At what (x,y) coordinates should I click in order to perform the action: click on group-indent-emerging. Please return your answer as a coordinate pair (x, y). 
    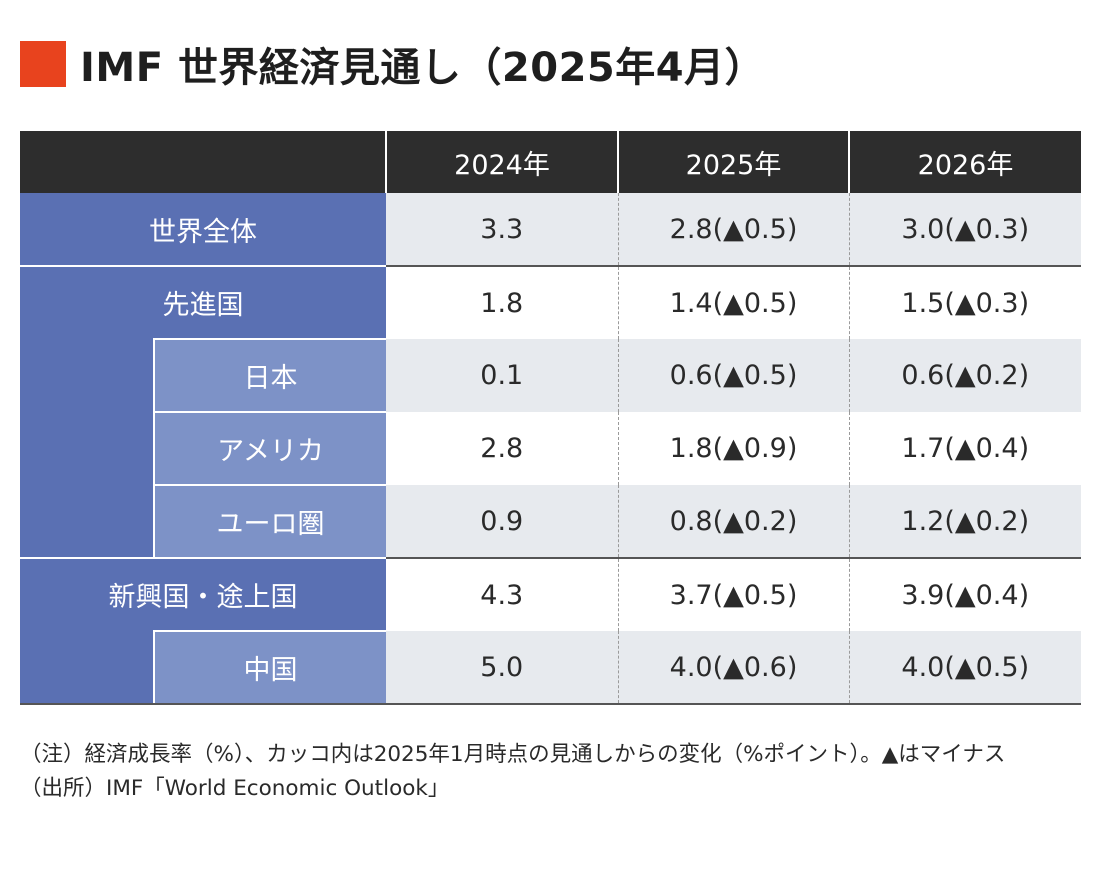
    Looking at the image, I should click on (87, 668).